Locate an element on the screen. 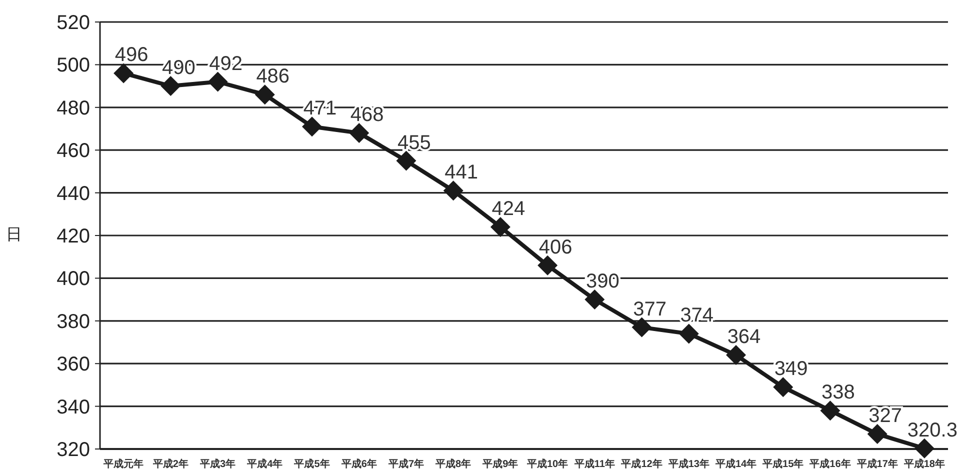  x-tick-label: 平成17年 is located at coordinates (877, 464).